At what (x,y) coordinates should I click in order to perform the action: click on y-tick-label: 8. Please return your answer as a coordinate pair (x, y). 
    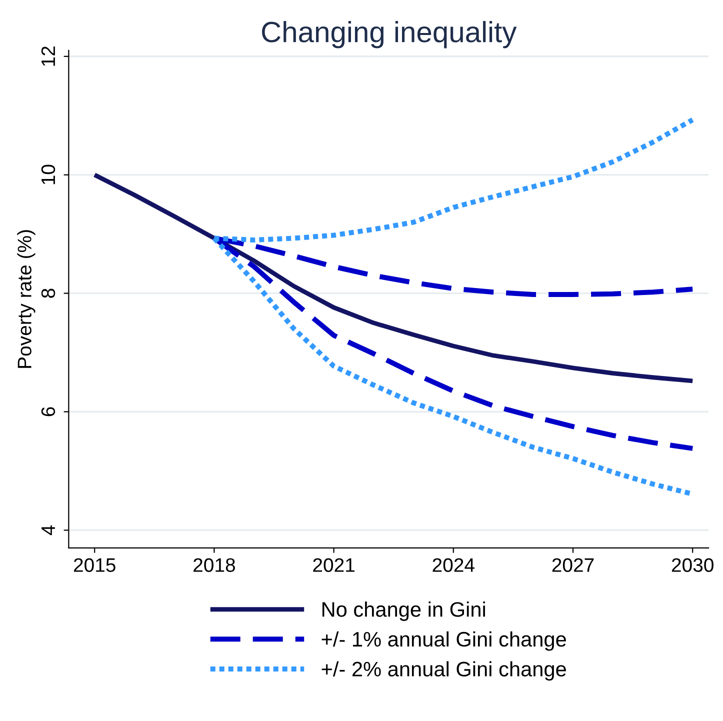
    Looking at the image, I should click on (48, 293).